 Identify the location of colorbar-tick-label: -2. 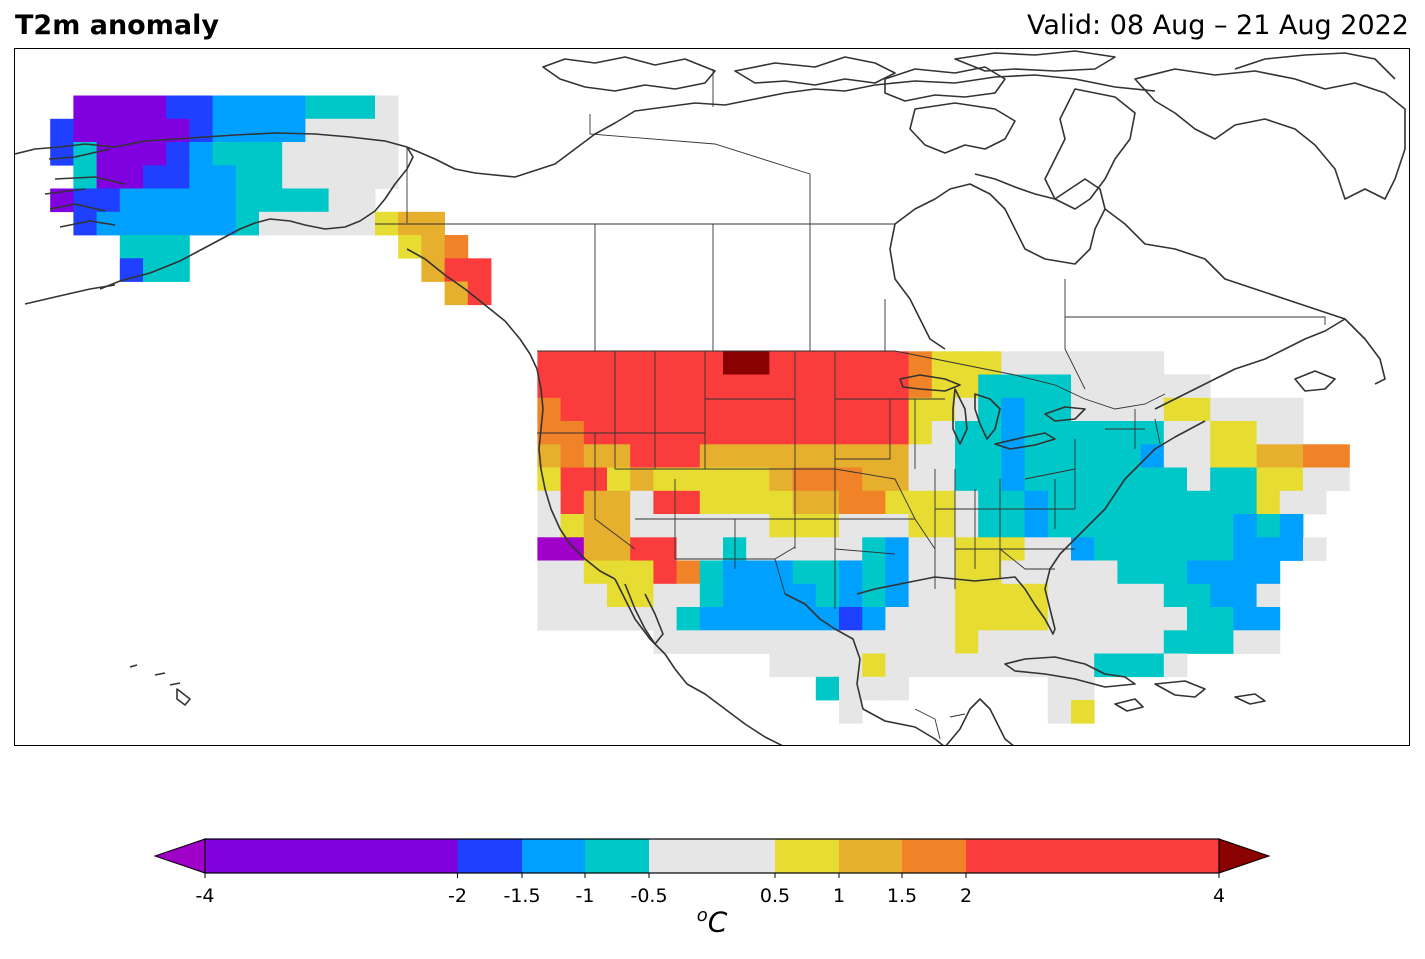
(457, 896).